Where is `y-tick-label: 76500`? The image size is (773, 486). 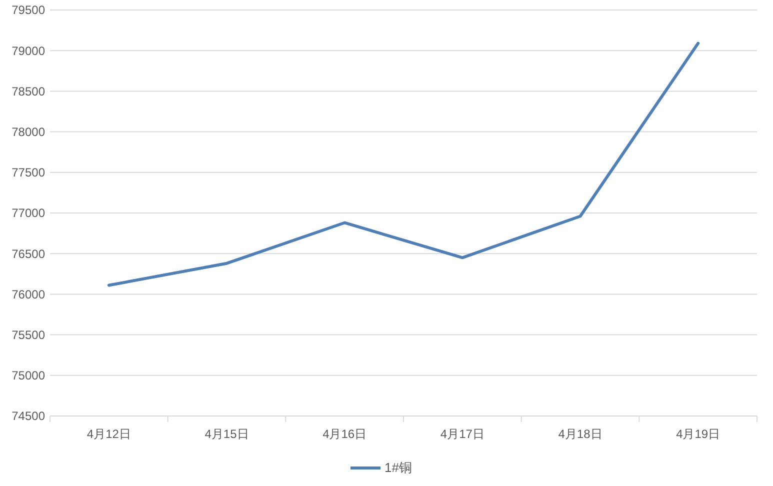 y-tick-label: 76500 is located at coordinates (29, 253).